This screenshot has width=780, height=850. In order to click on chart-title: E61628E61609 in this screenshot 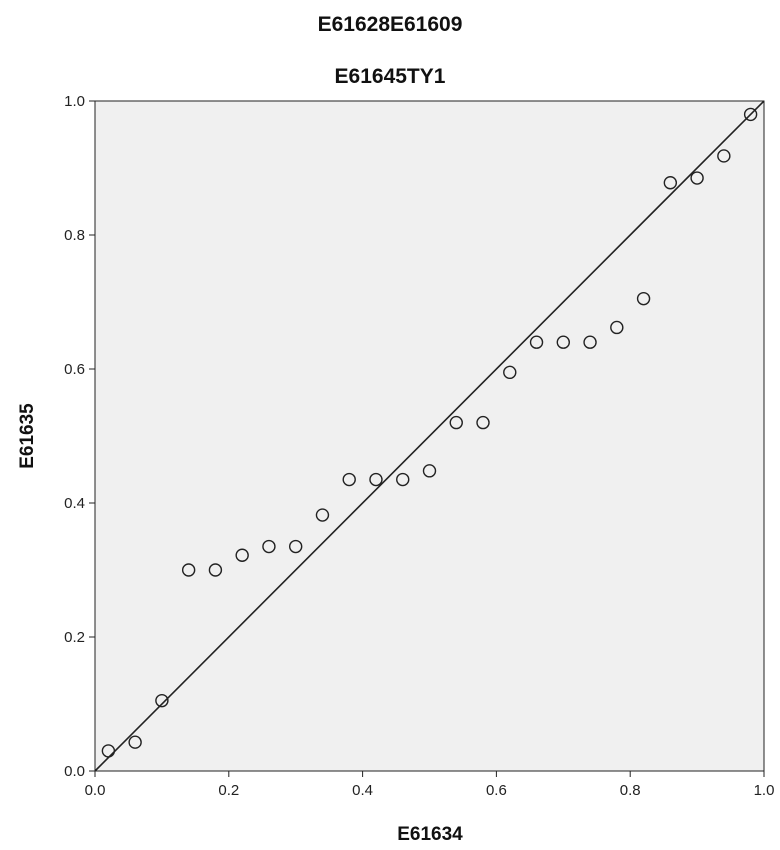, I will do `click(390, 24)`.